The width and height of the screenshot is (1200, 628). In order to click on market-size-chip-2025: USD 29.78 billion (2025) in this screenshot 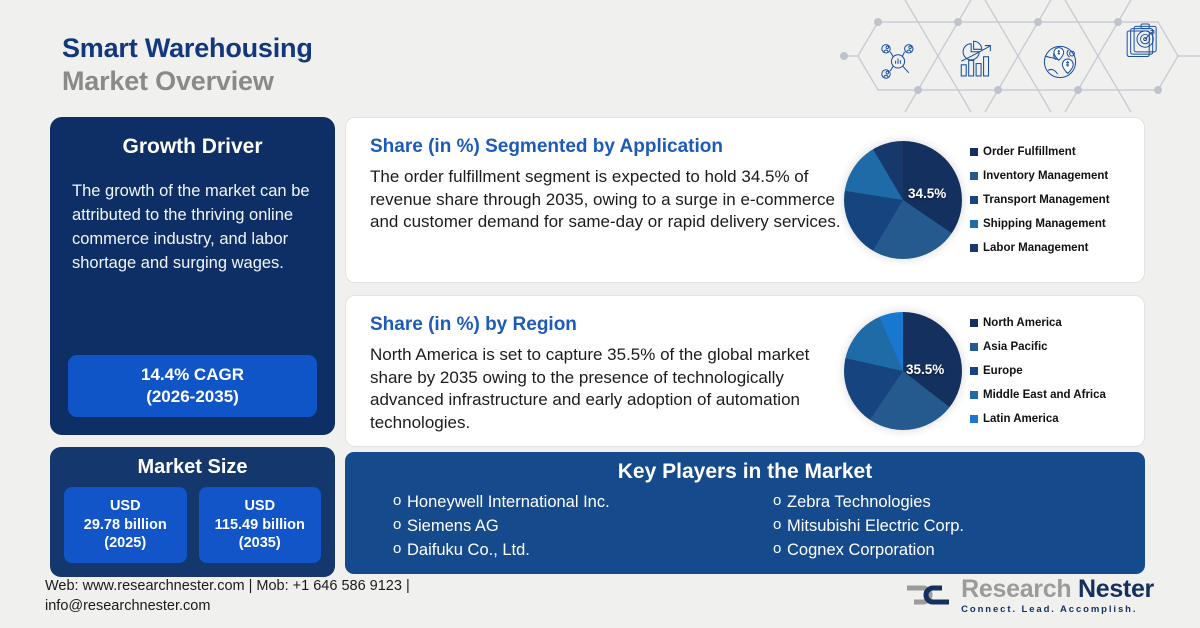, I will do `click(125, 525)`.